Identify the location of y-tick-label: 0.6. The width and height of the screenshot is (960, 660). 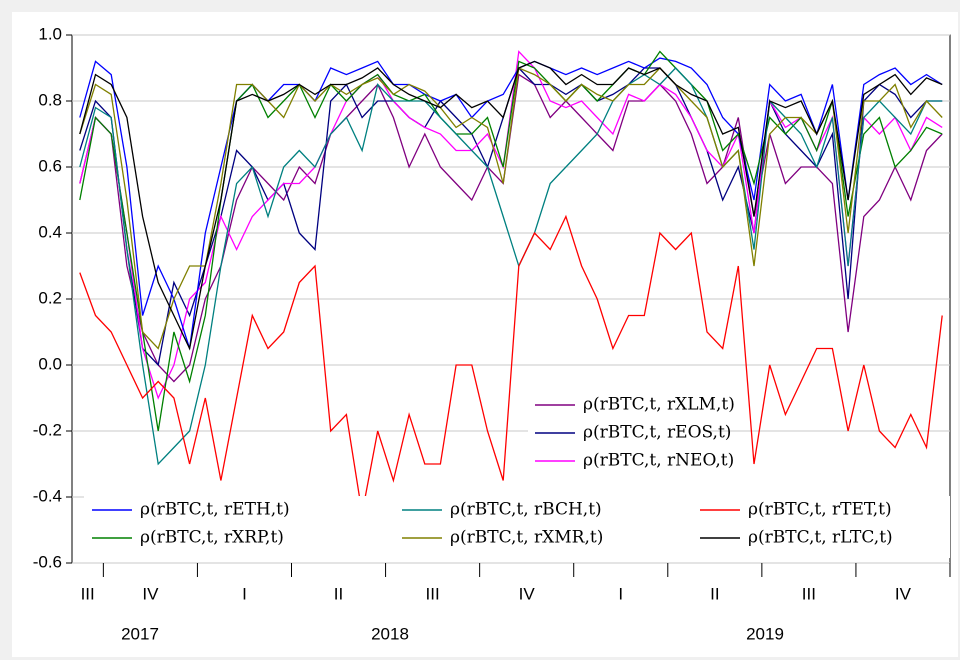
(50, 165).